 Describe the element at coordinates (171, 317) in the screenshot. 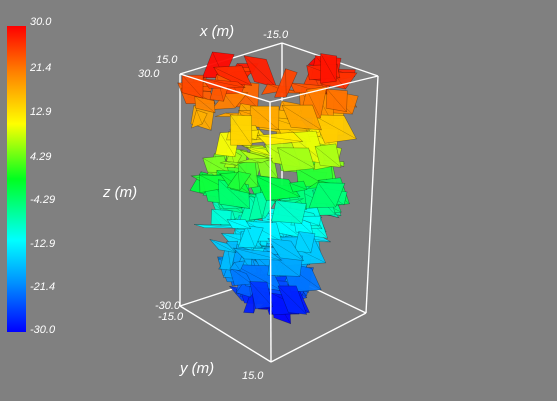

I see `y-axis-tick-min: -15.0` at that location.